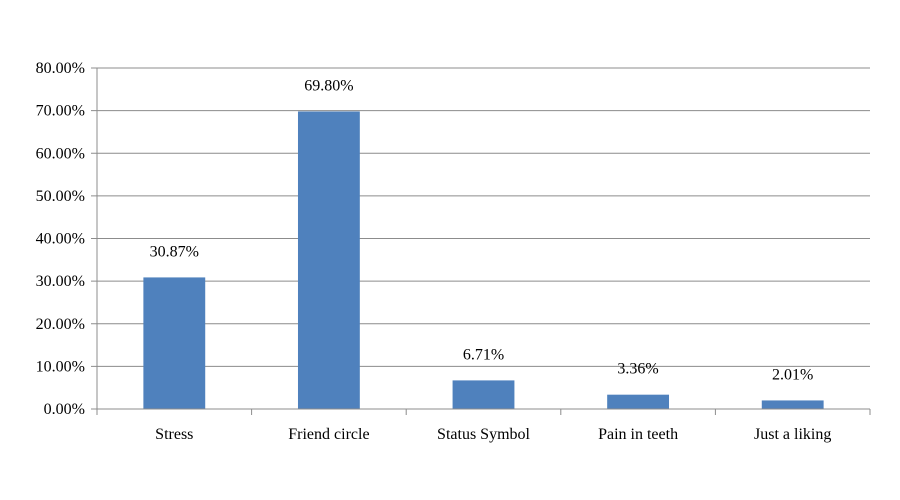  Describe the element at coordinates (60, 366) in the screenshot. I see `y-tick-label: 10.00%` at that location.